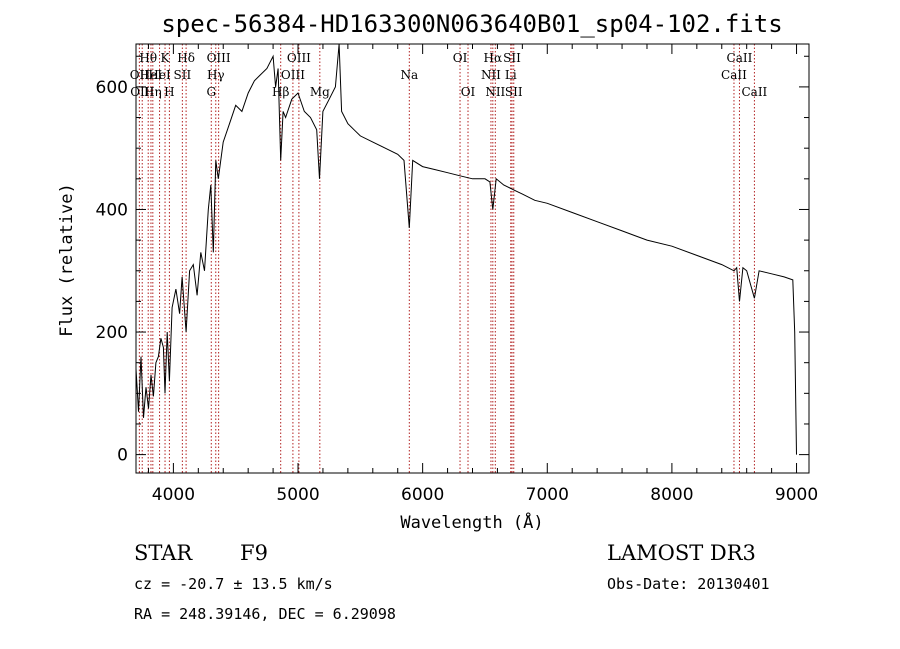 The height and width of the screenshot is (649, 900). What do you see at coordinates (297, 495) in the screenshot?
I see `x-tick-label: 5000` at bounding box center [297, 495].